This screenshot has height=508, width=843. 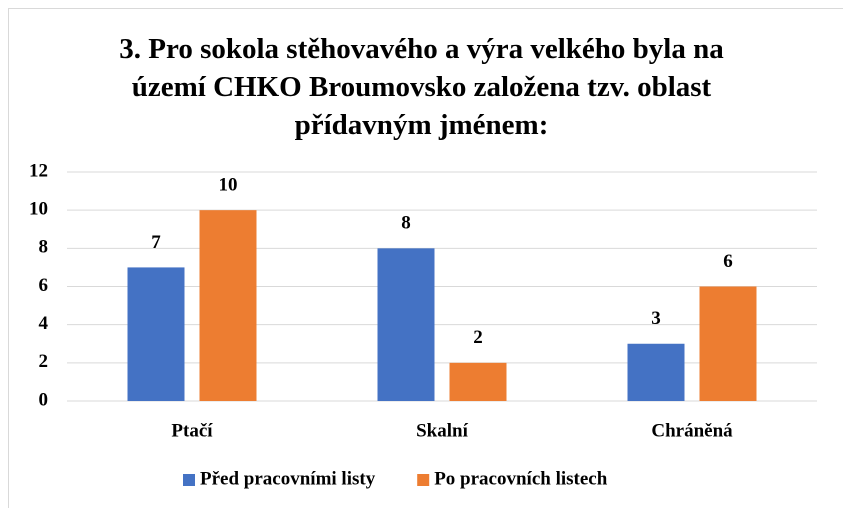 I want to click on data-label: 2, so click(x=478, y=337).